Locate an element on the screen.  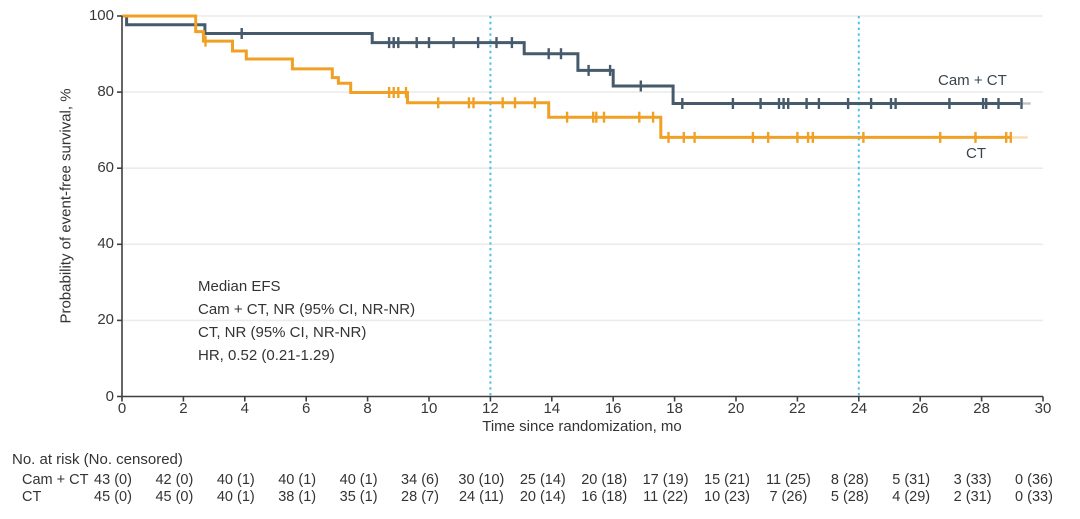
y-tick-label-20: 20 is located at coordinates (105, 320).